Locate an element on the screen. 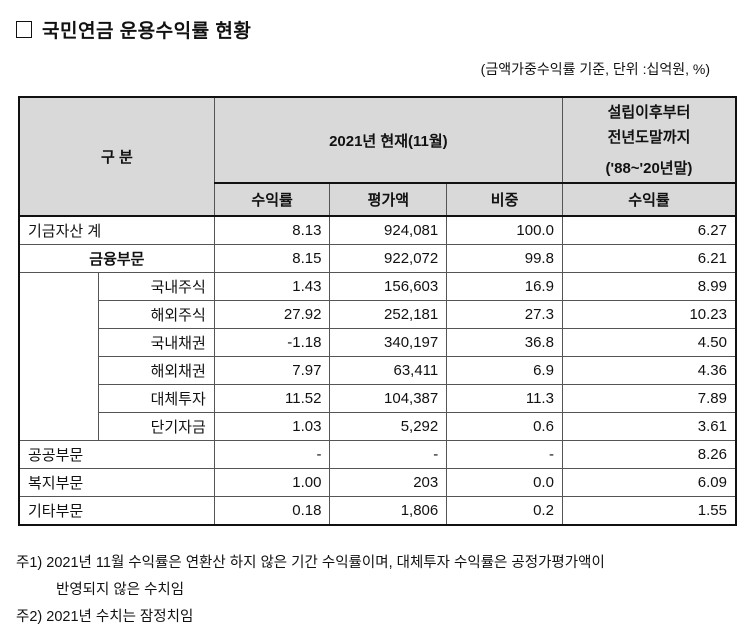 The image size is (748, 643). cell-share: 99.8 is located at coordinates (504, 258).